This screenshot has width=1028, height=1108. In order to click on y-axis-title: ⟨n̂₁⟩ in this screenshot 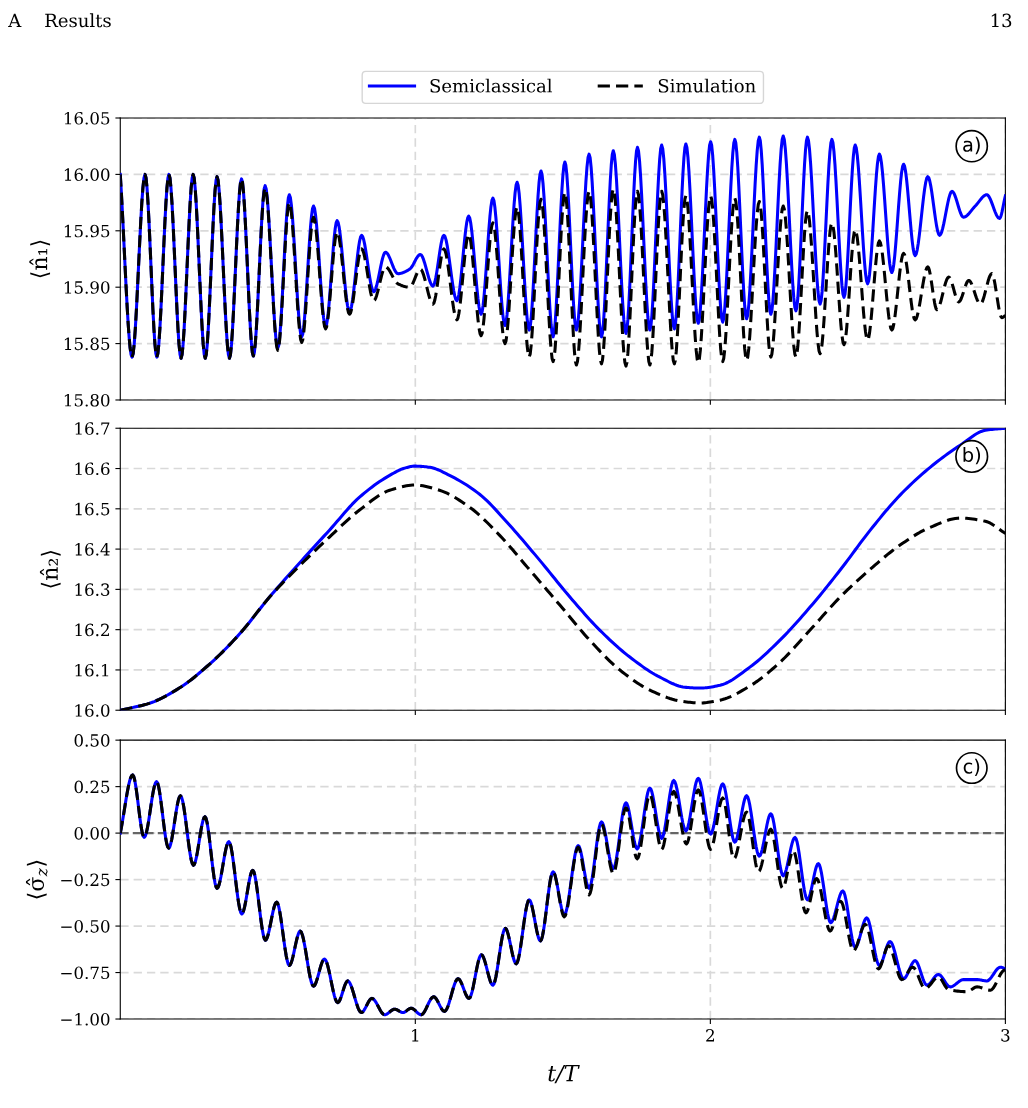, I will do `click(40, 259)`.